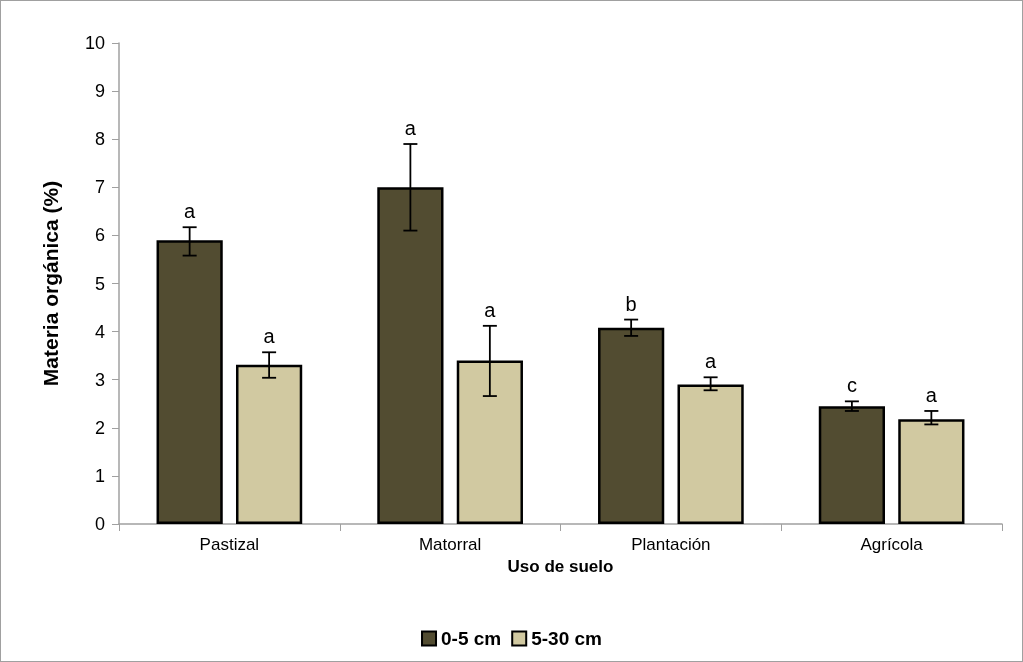  What do you see at coordinates (99, 475) in the screenshot?
I see `y-tick-label: 1` at bounding box center [99, 475].